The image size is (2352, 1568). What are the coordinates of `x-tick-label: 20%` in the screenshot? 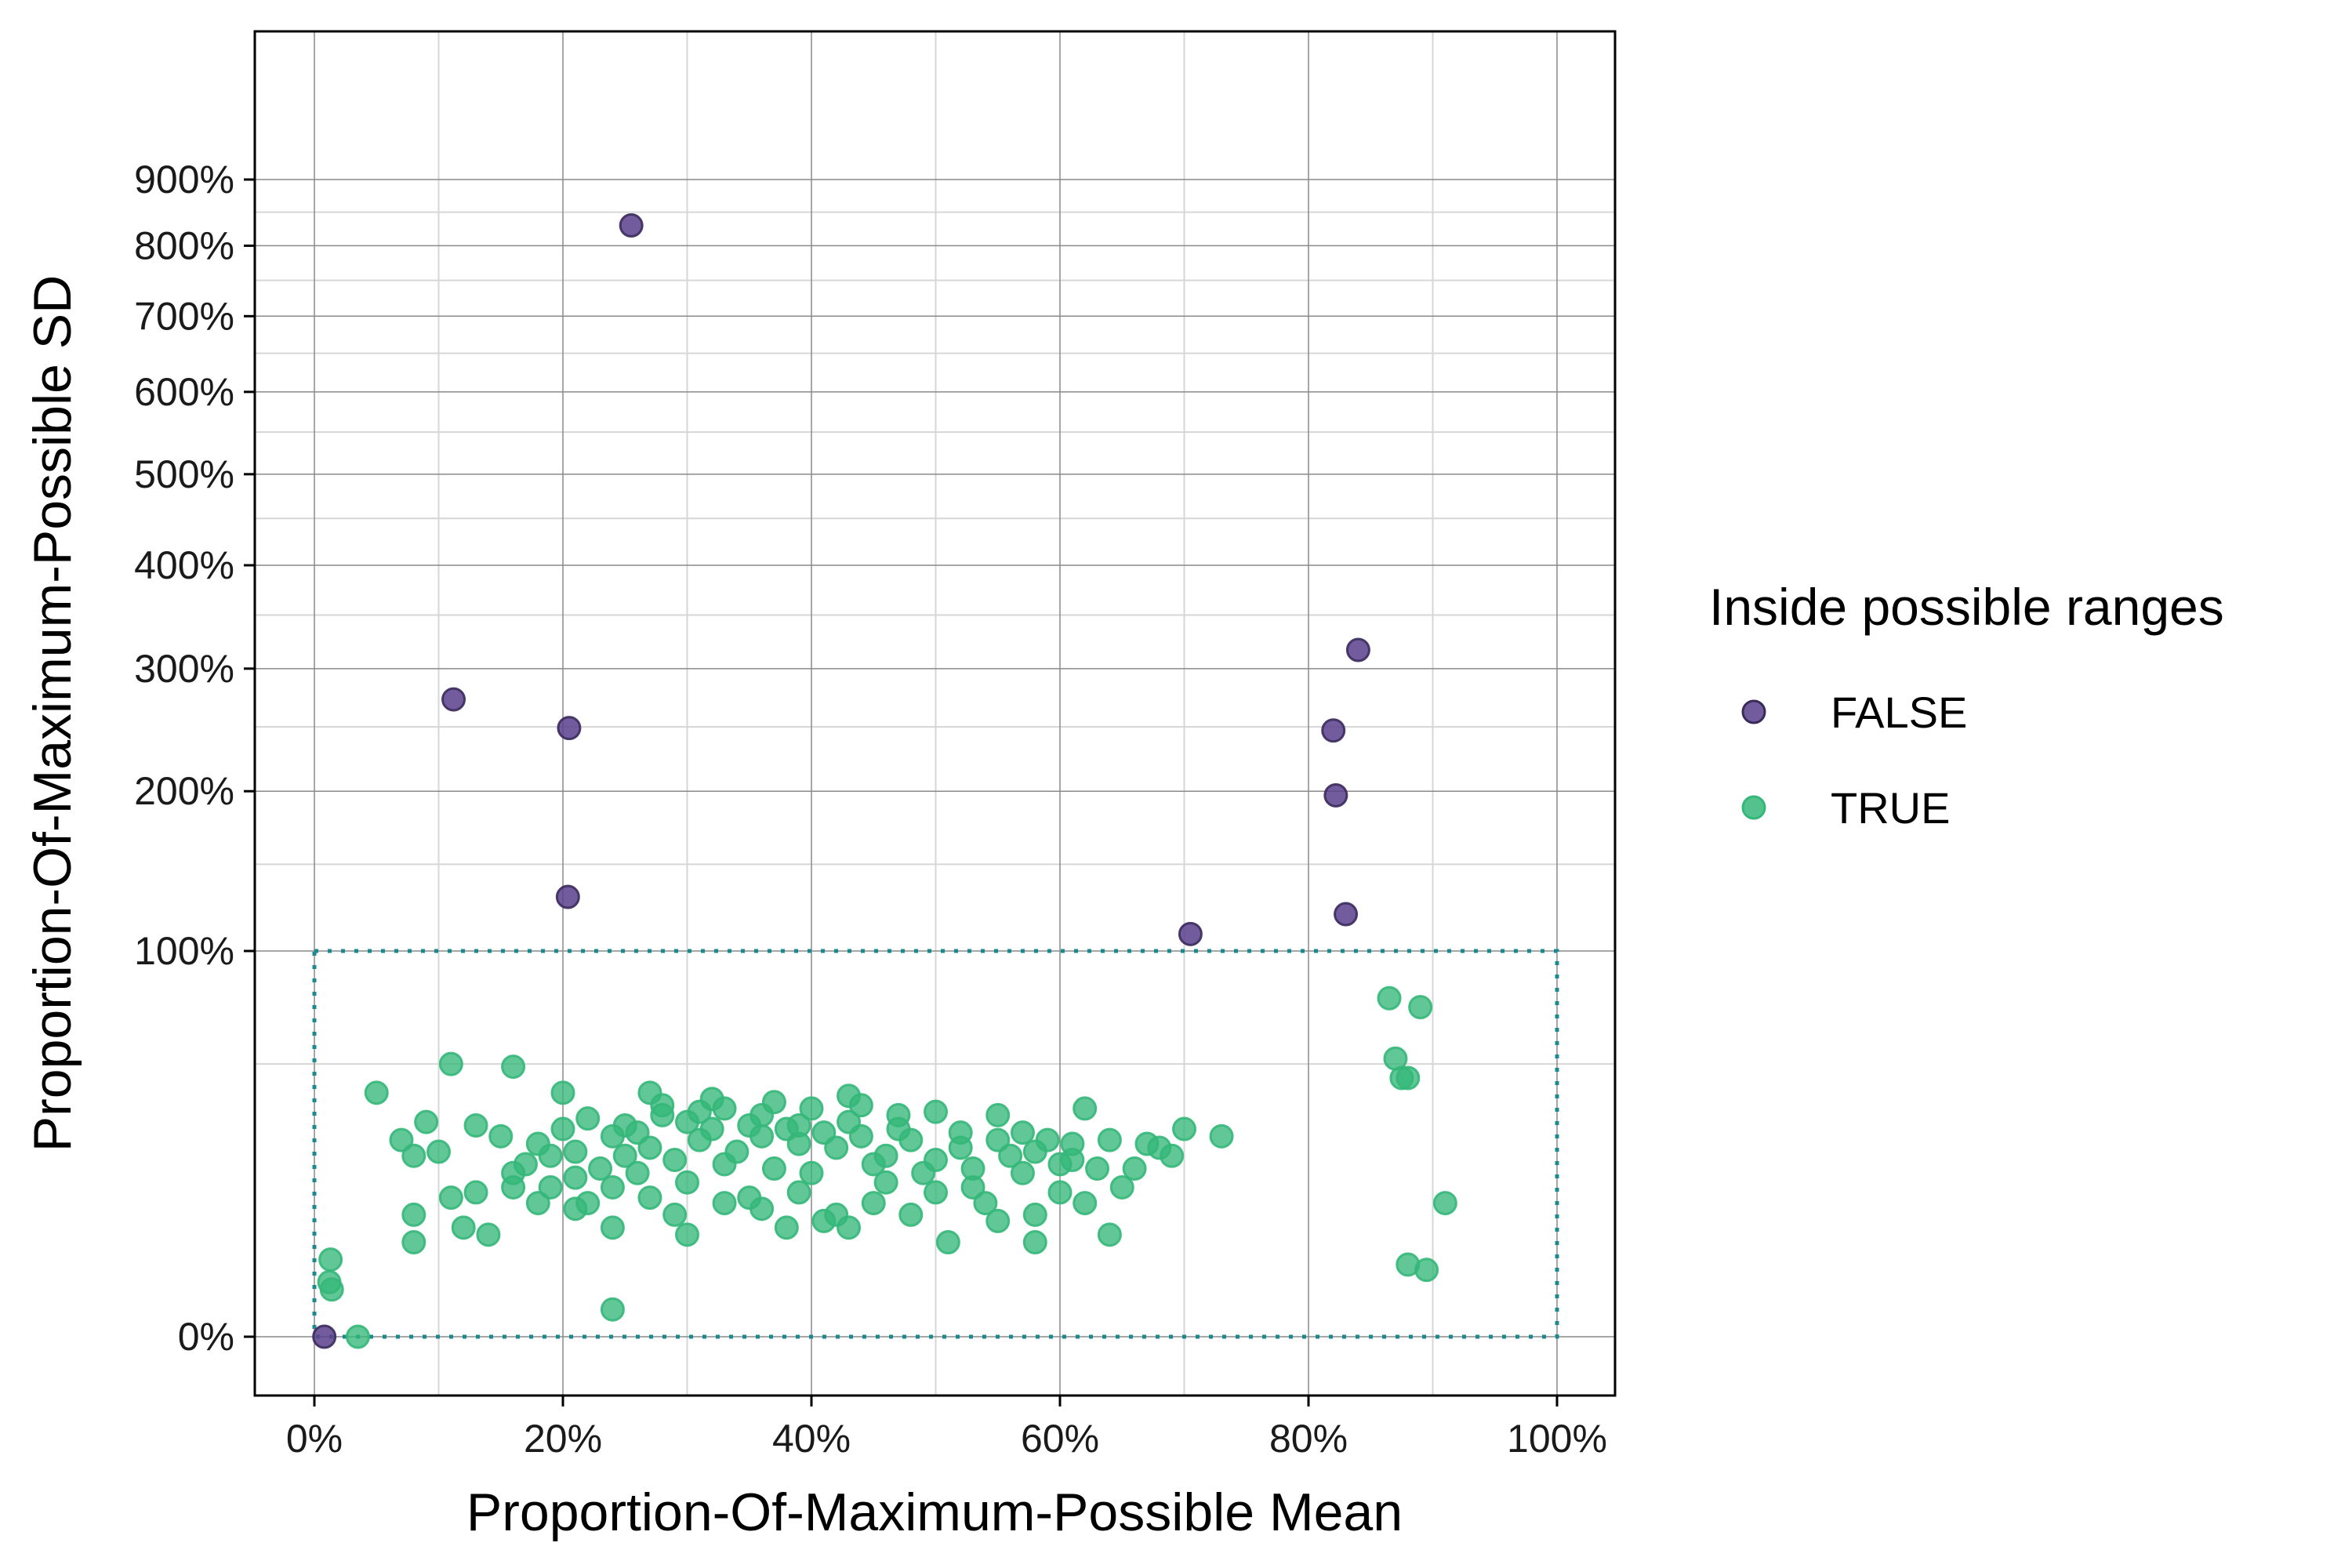 It's located at (563, 1439).